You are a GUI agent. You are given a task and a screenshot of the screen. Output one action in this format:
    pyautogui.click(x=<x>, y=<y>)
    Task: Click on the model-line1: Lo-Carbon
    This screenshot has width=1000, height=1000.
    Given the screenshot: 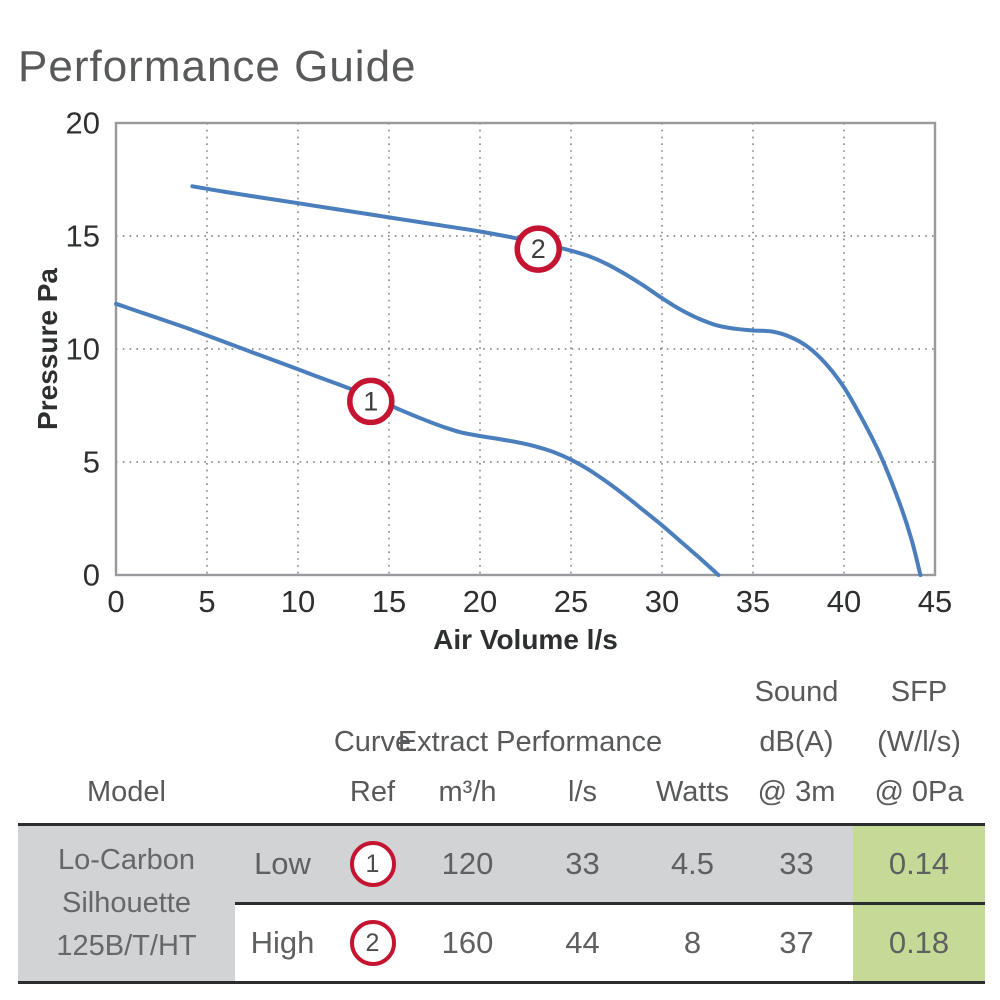 What is the action you would take?
    pyautogui.click(x=126, y=860)
    